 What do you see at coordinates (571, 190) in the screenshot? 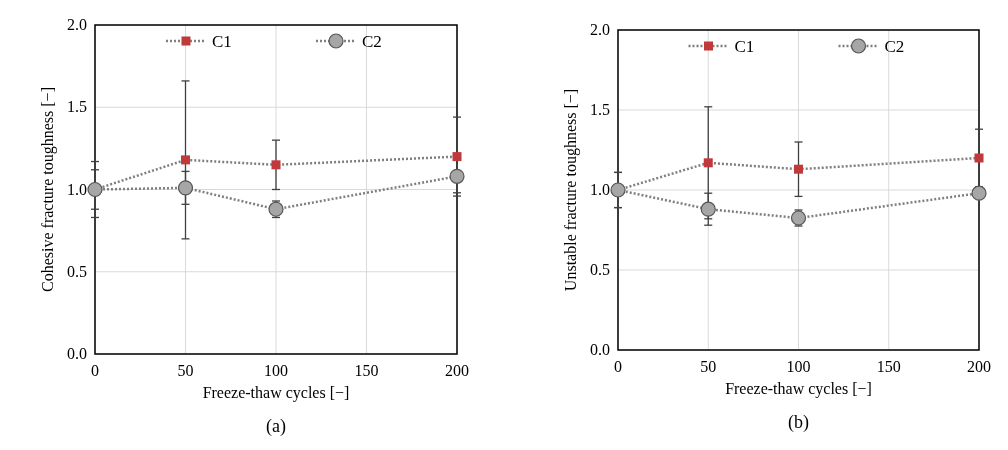
I see `y-axis-title: Unstable fracture toughness [−]` at bounding box center [571, 190].